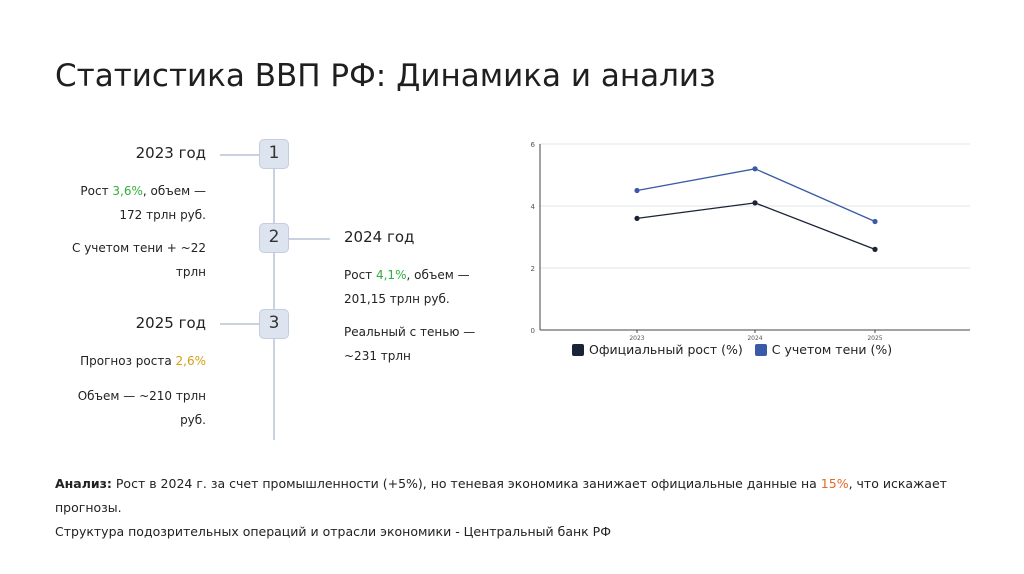  I want to click on timeline-marker-2: 2, so click(274, 238).